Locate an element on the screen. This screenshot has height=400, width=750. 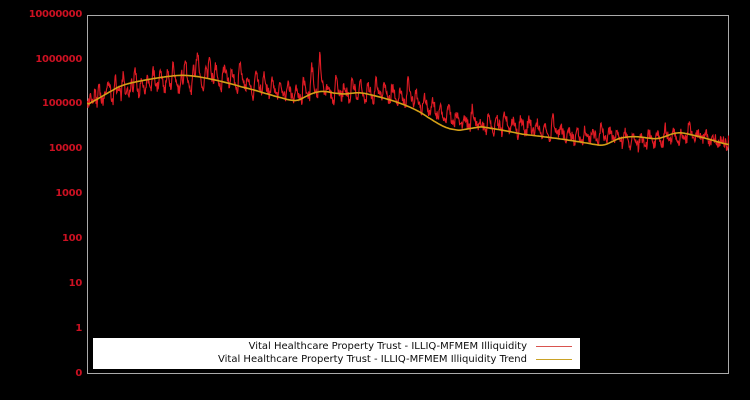
y-tick-label: 1000000 is located at coordinates (58, 59).